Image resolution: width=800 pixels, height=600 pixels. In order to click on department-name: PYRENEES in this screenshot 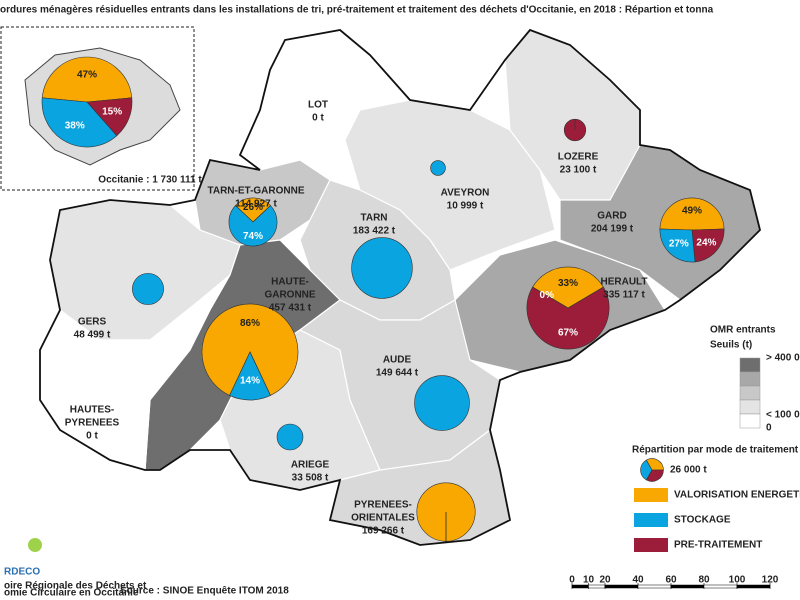, I will do `click(92, 423)`.